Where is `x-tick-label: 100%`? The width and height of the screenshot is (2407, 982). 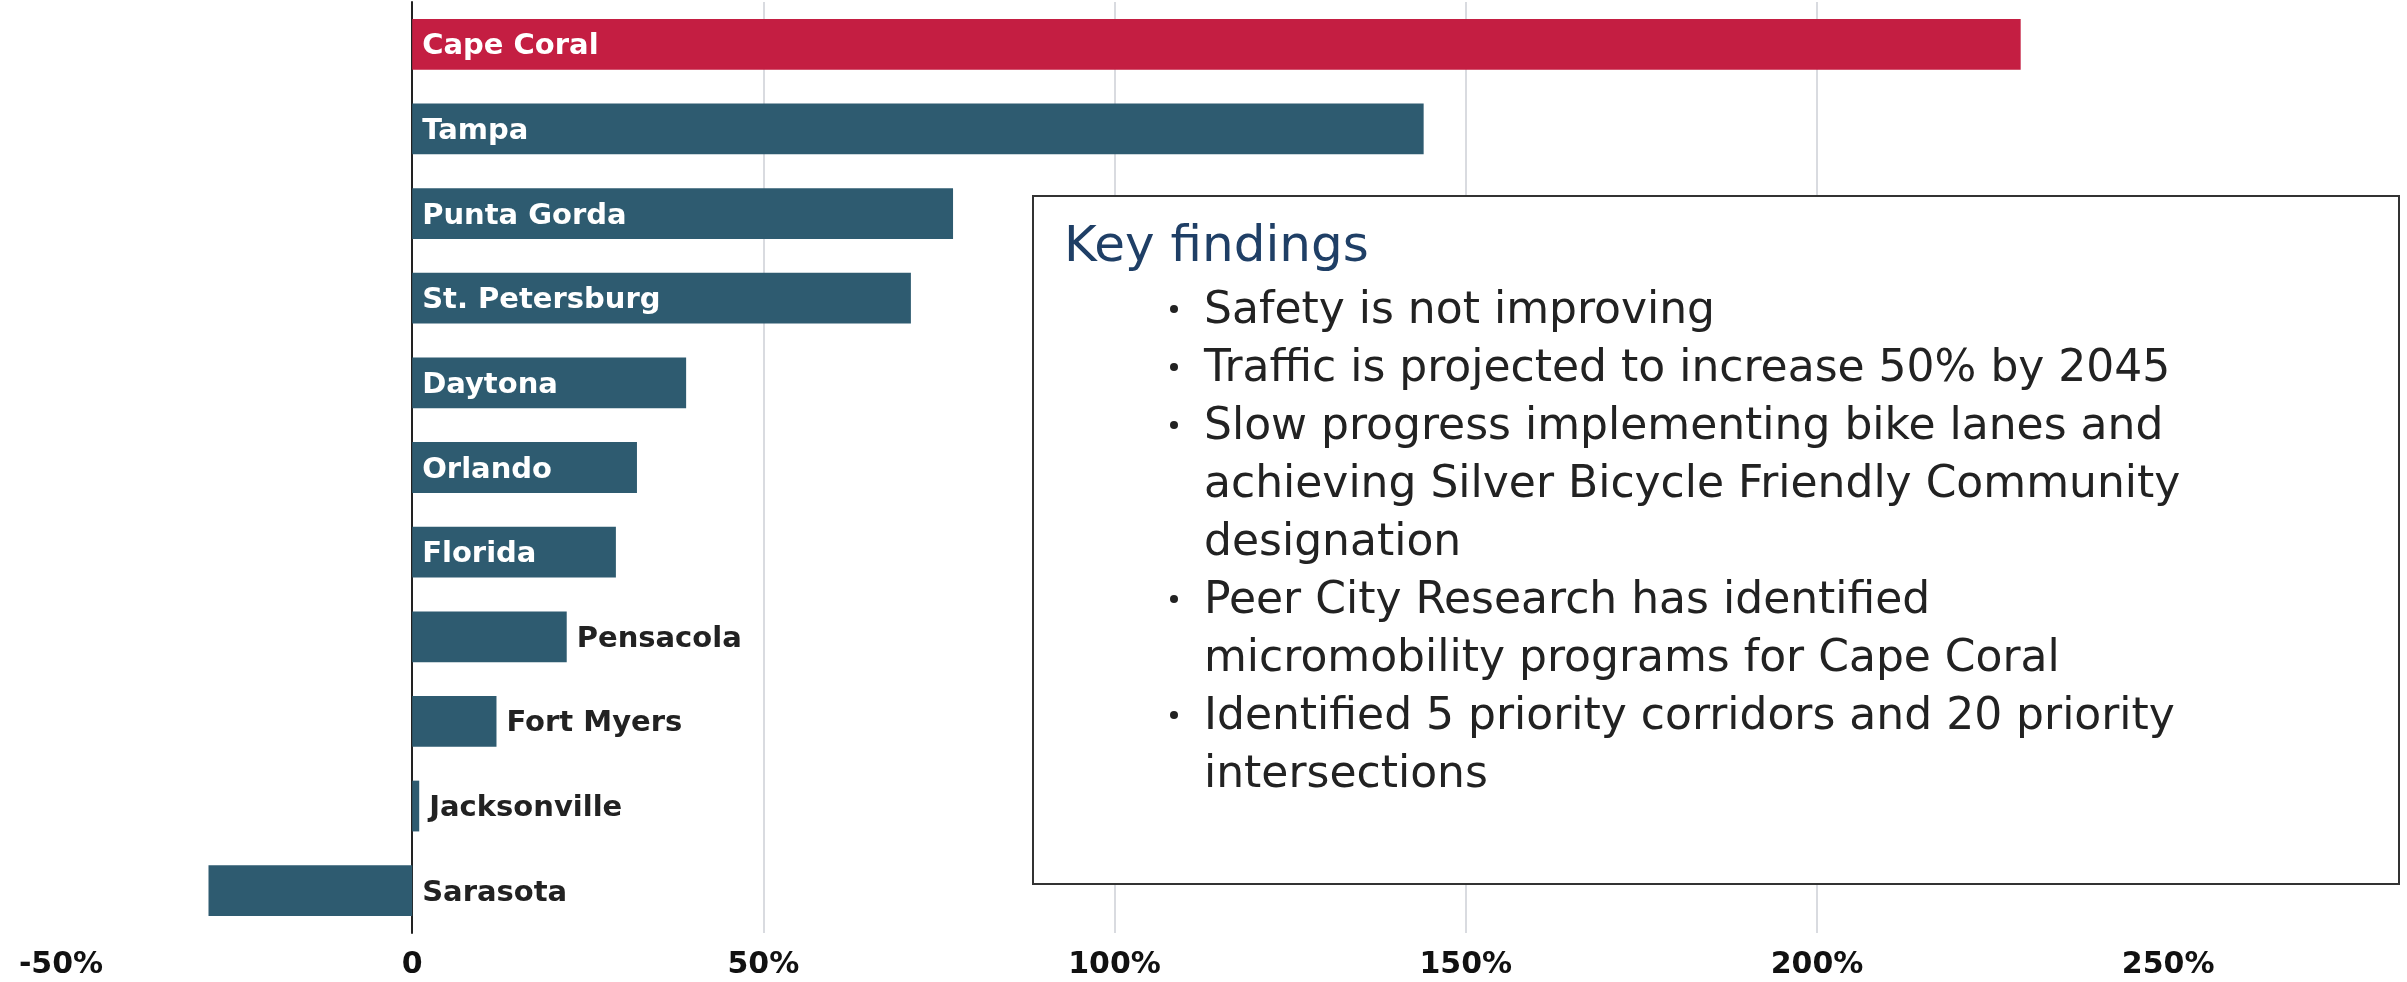
x-tick-label: 100% is located at coordinates (1114, 962).